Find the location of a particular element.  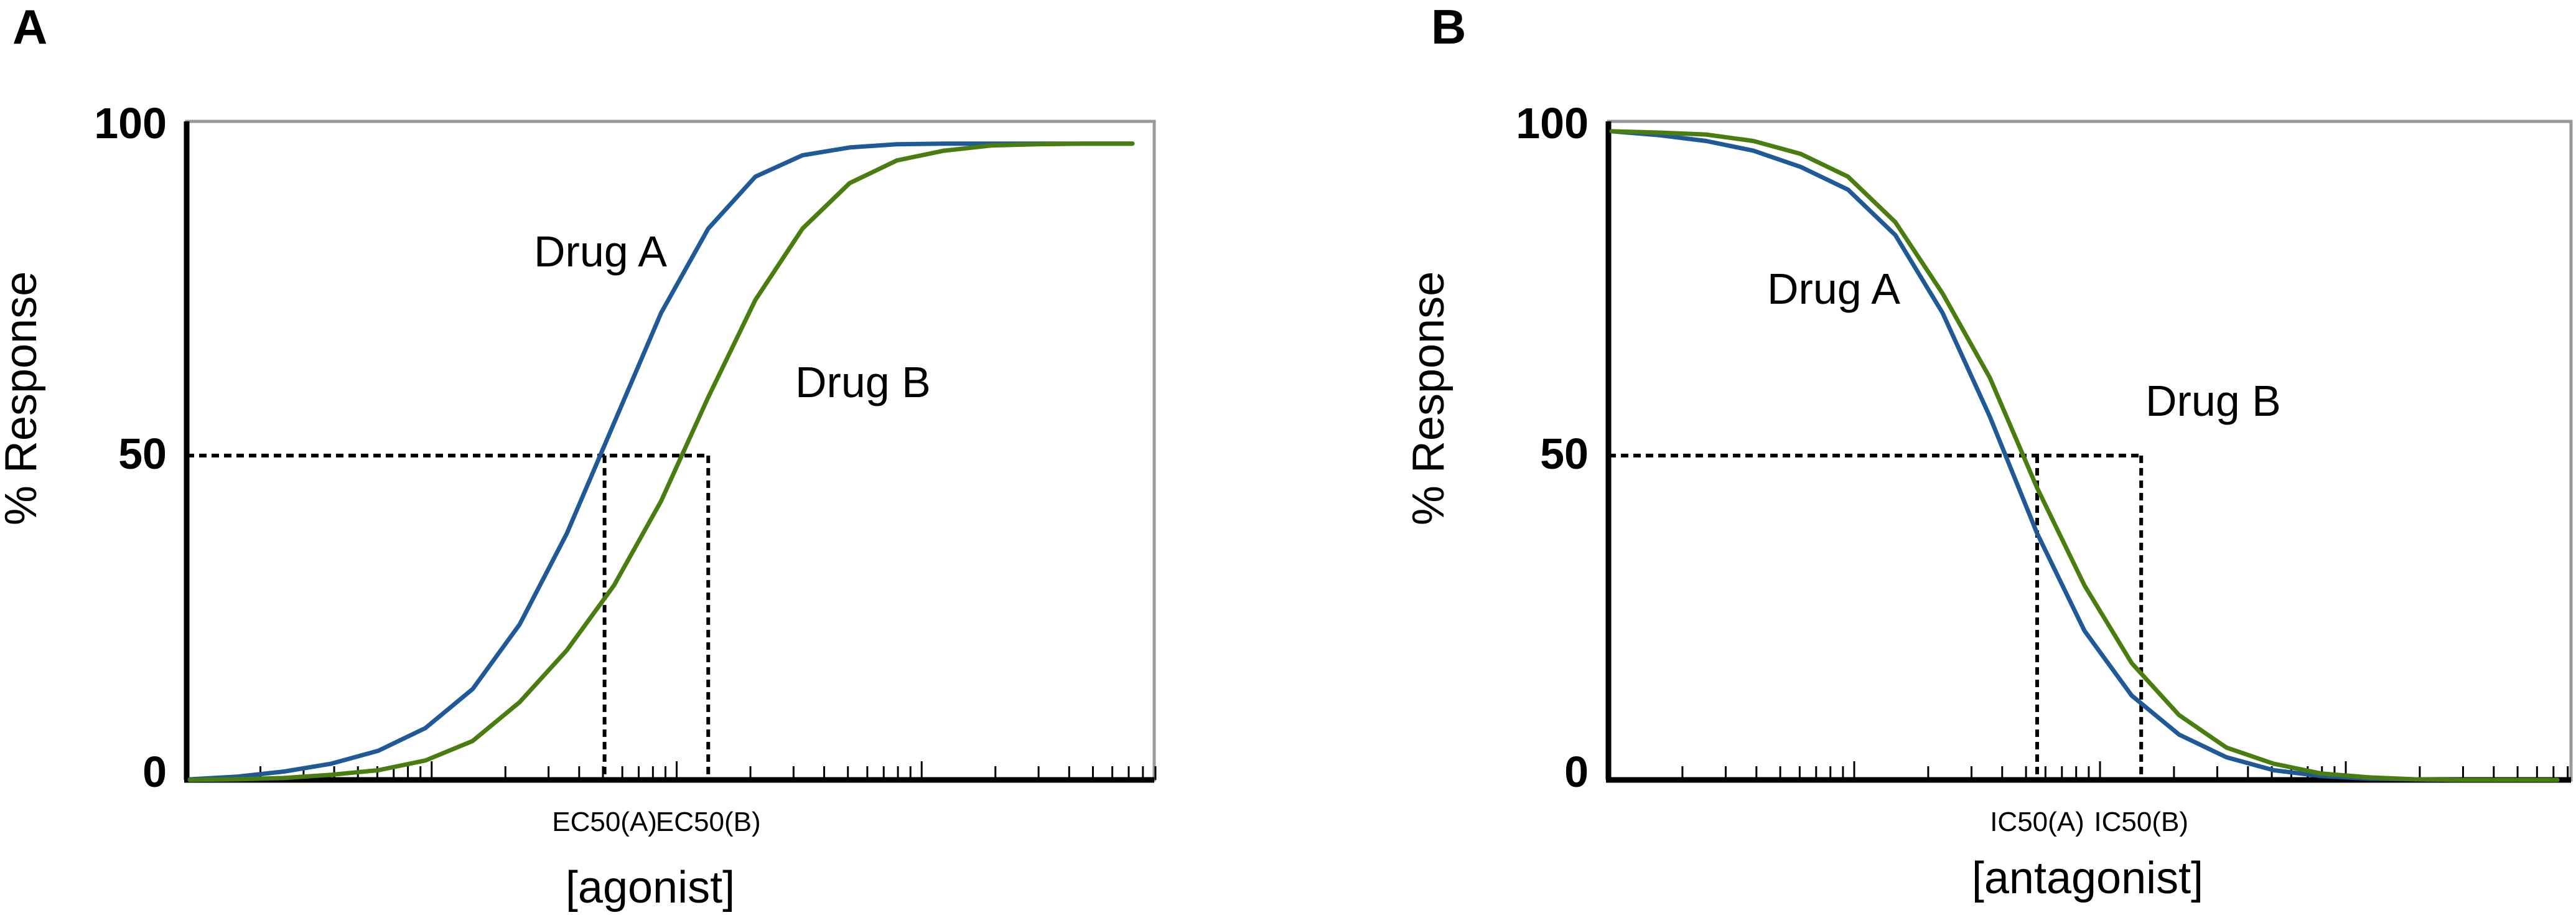

panel-b-letter: B is located at coordinates (1448, 27).